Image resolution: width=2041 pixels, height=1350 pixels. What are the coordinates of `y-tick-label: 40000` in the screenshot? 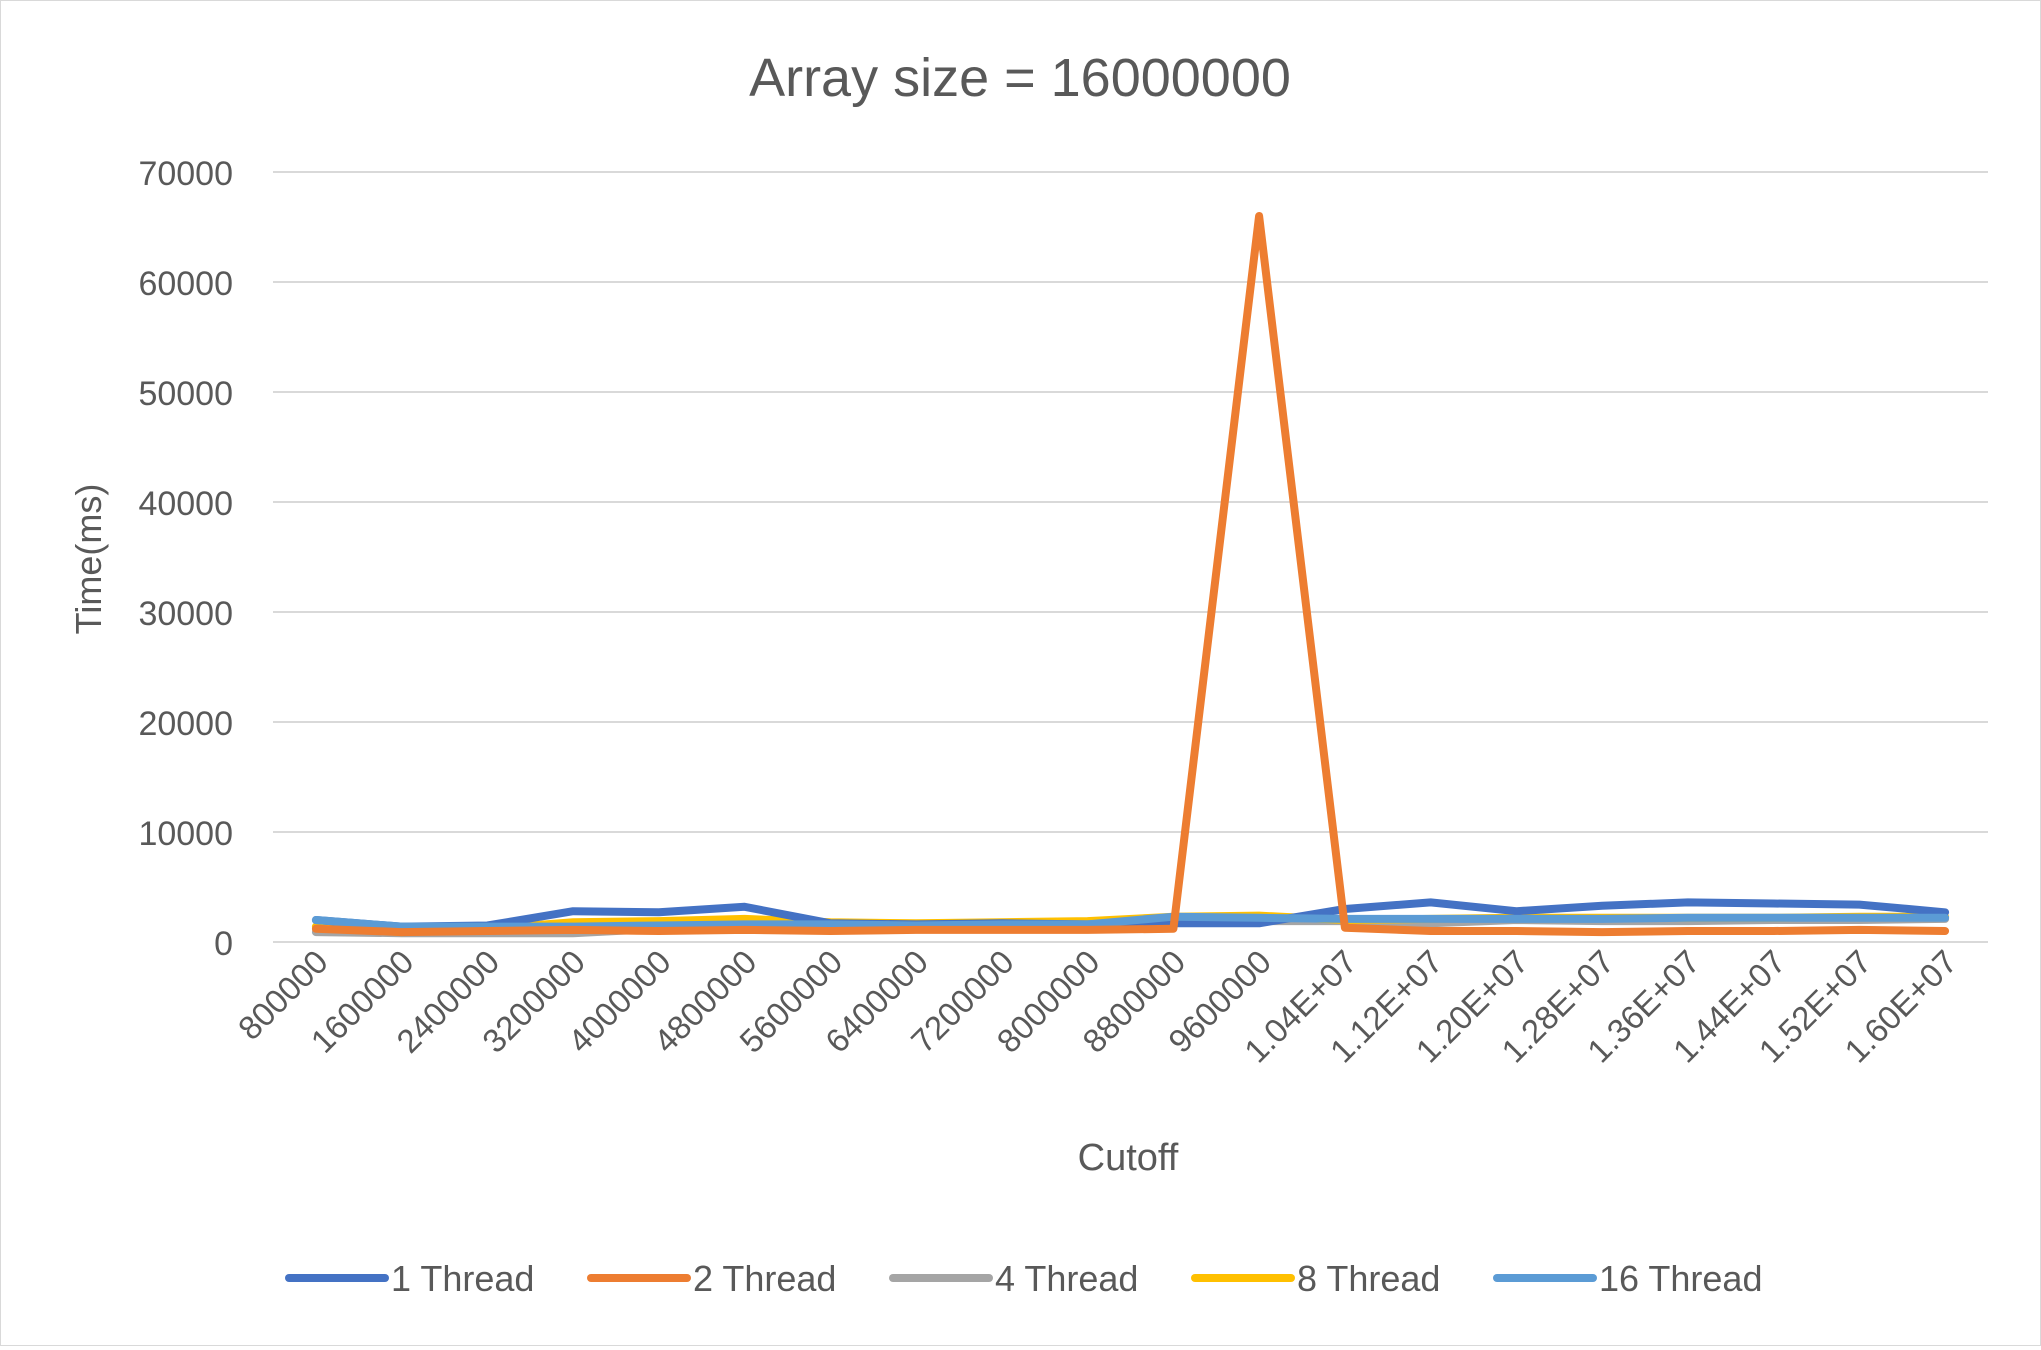 It's located at (185, 504).